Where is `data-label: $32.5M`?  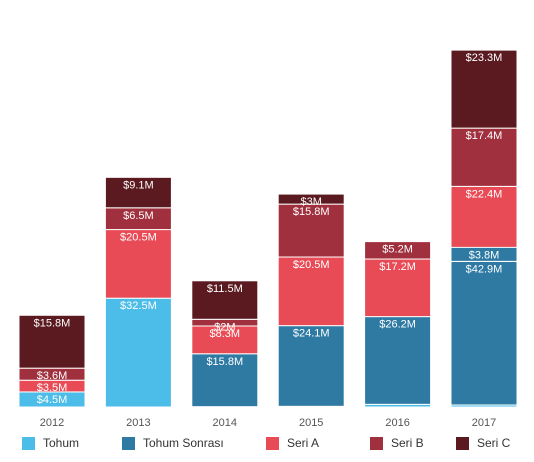
data-label: $32.5M is located at coordinates (138, 306).